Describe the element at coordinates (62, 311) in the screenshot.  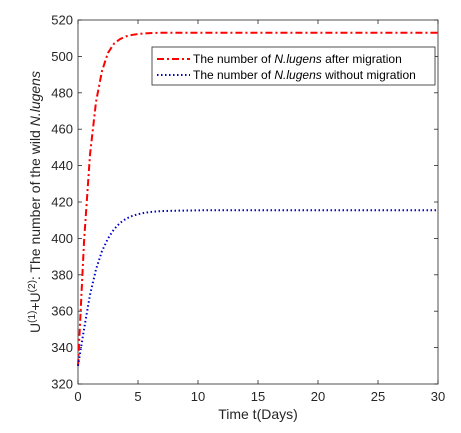
I see `y-tick-label: 360` at that location.